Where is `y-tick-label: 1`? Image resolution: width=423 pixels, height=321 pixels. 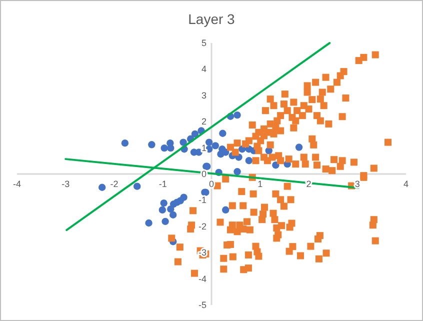 y-tick-label: 1 is located at coordinates (203, 147).